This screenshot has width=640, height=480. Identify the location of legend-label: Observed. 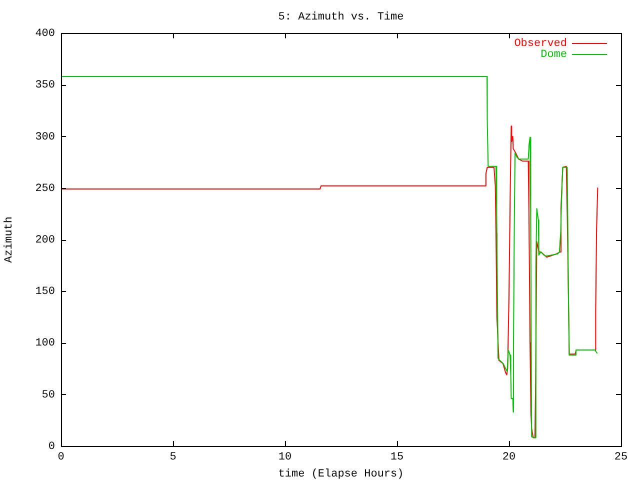
(540, 44).